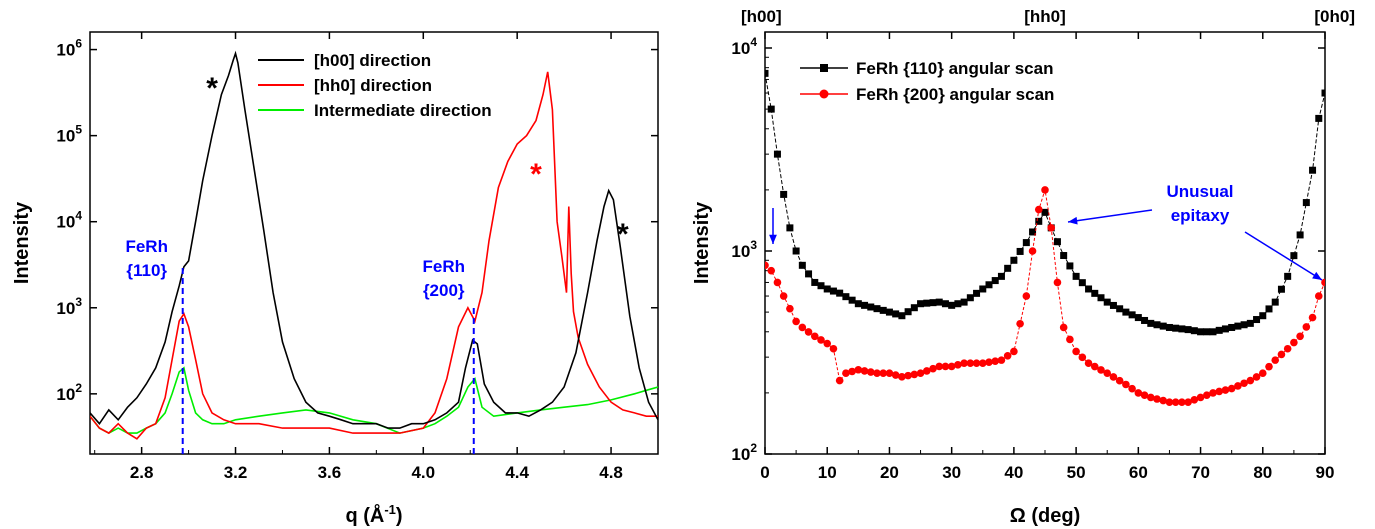  I want to click on right-y-axis-label: Intensity, so click(702, 242).